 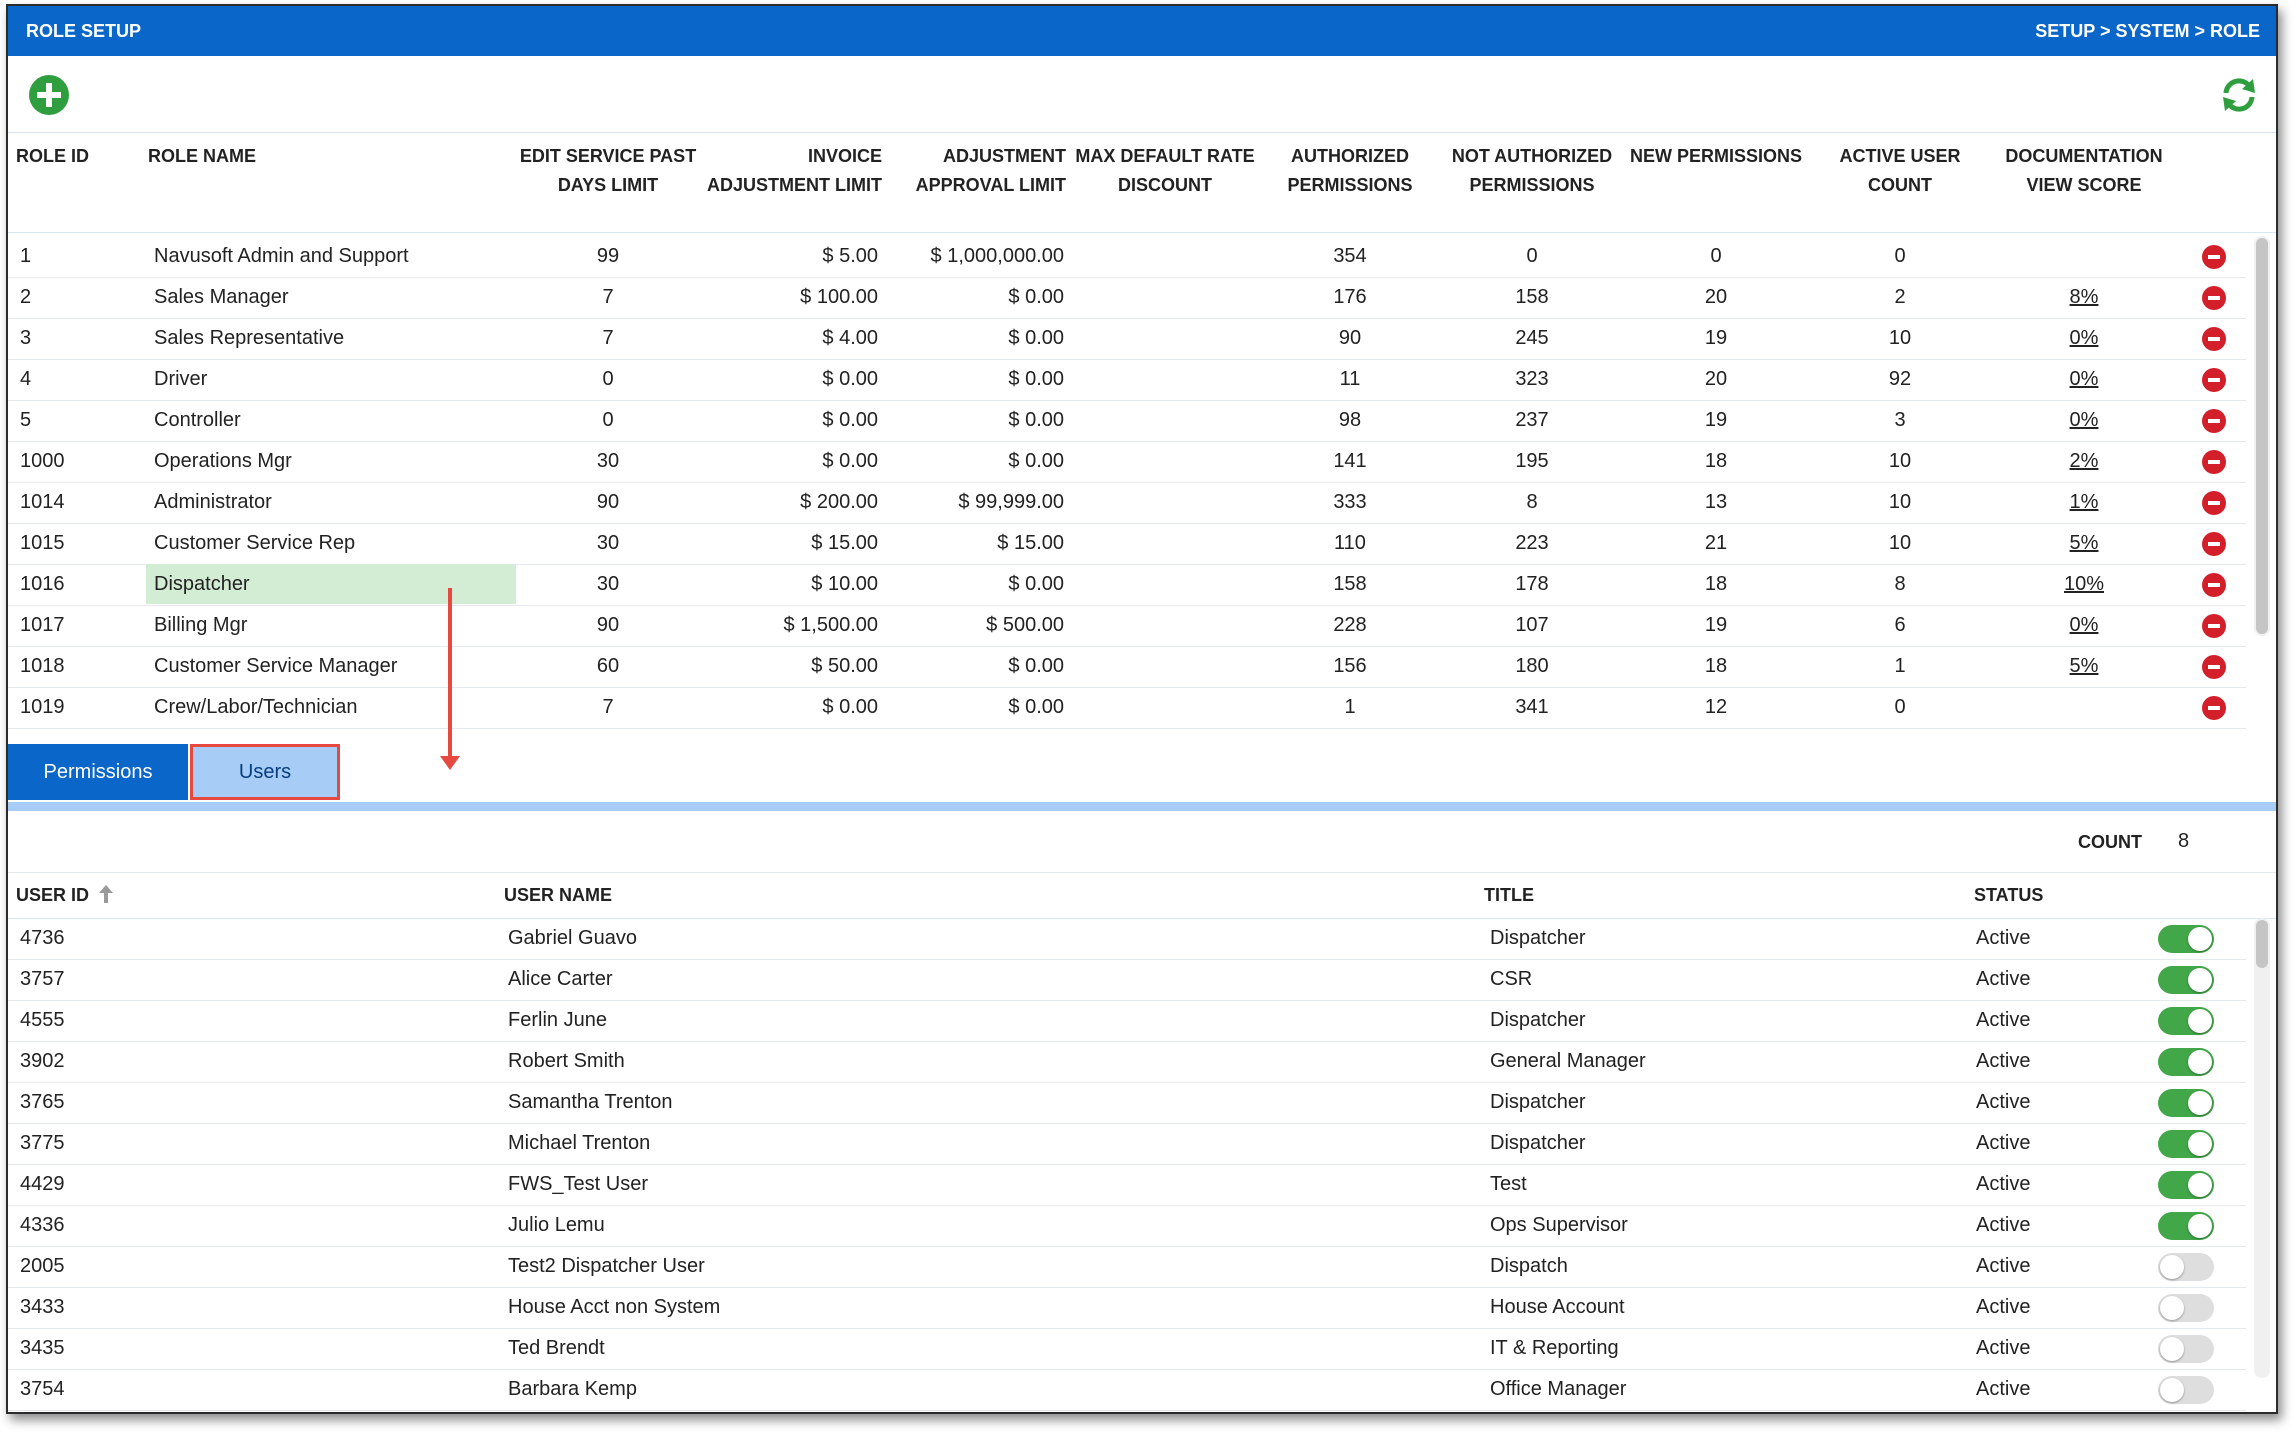 What do you see at coordinates (2084, 502) in the screenshot?
I see `doc-score-link: 1%` at bounding box center [2084, 502].